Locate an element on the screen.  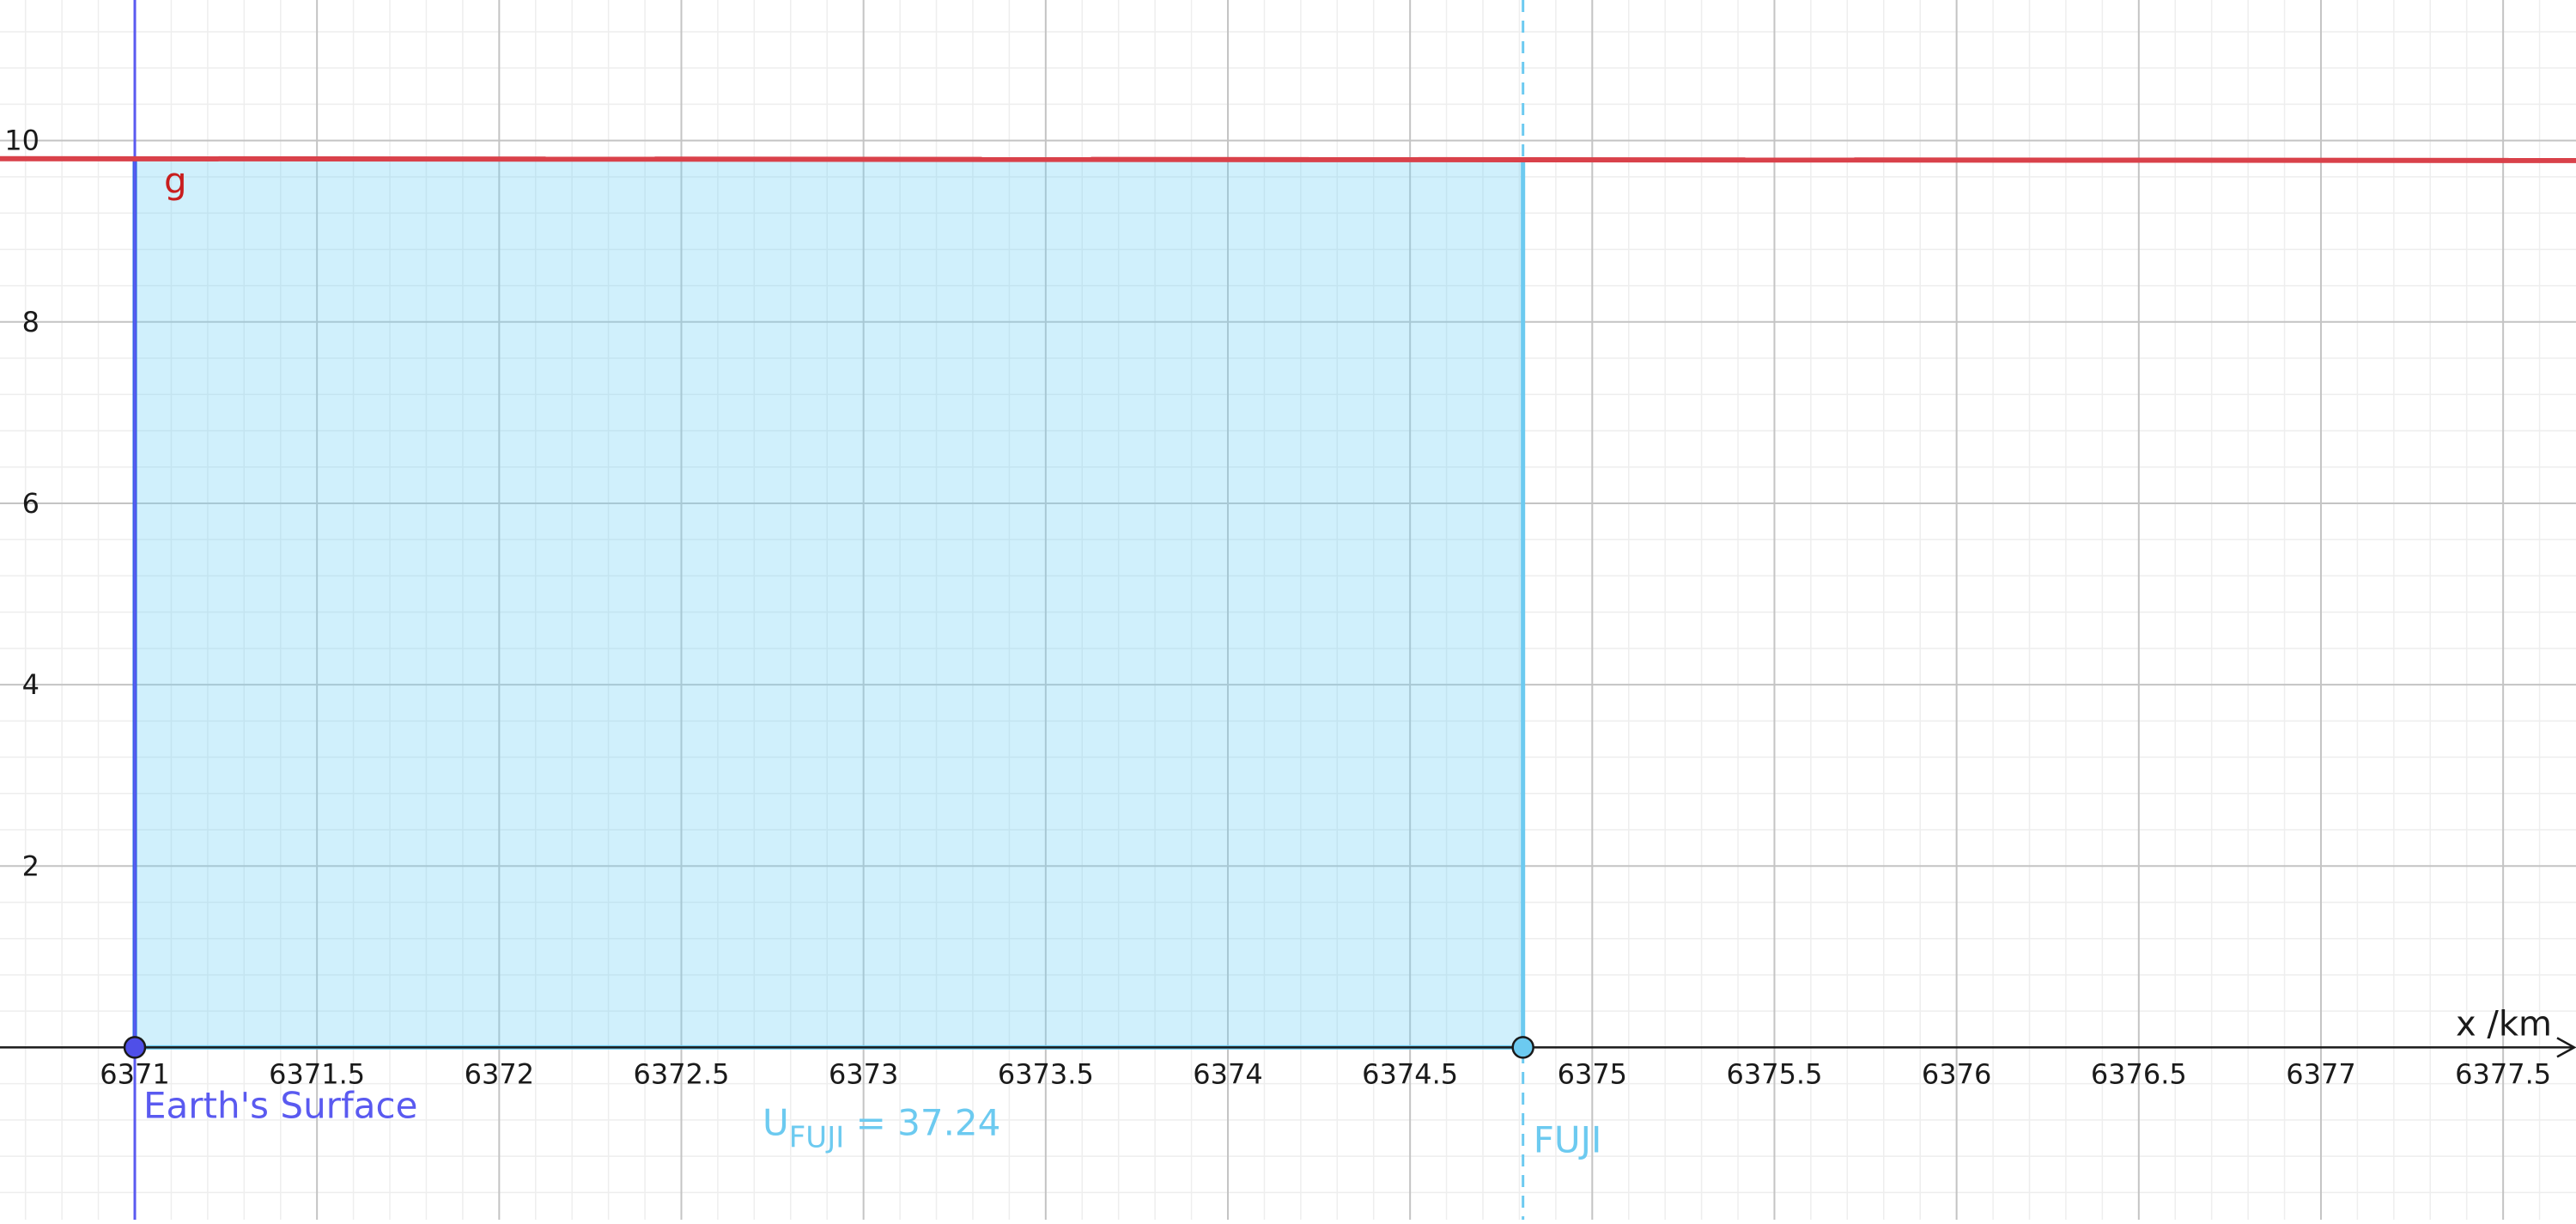
x-tick-label: 6371.5 is located at coordinates (317, 1074).